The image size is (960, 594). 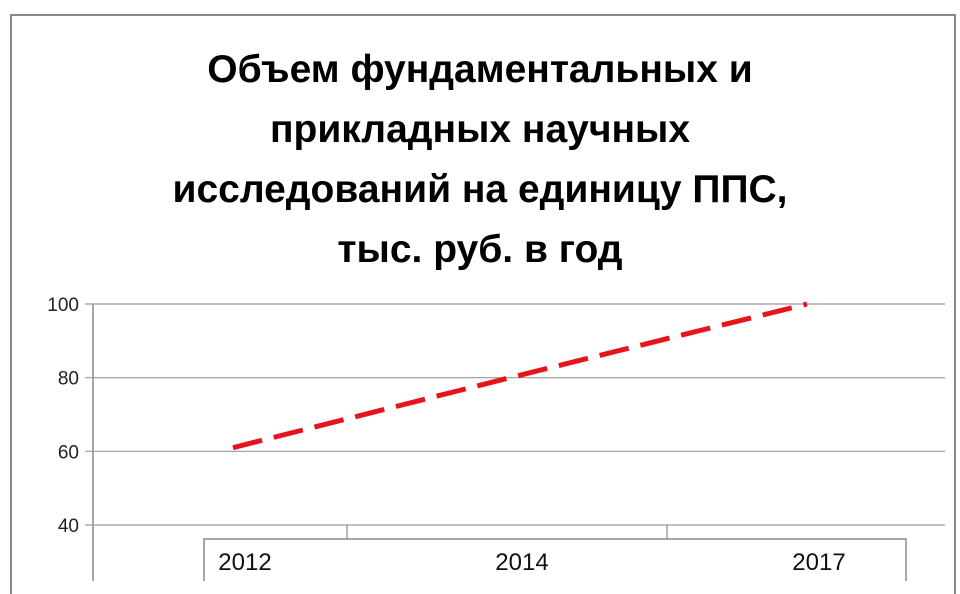 What do you see at coordinates (555, 559) in the screenshot?
I see `x-axis-label-box` at bounding box center [555, 559].